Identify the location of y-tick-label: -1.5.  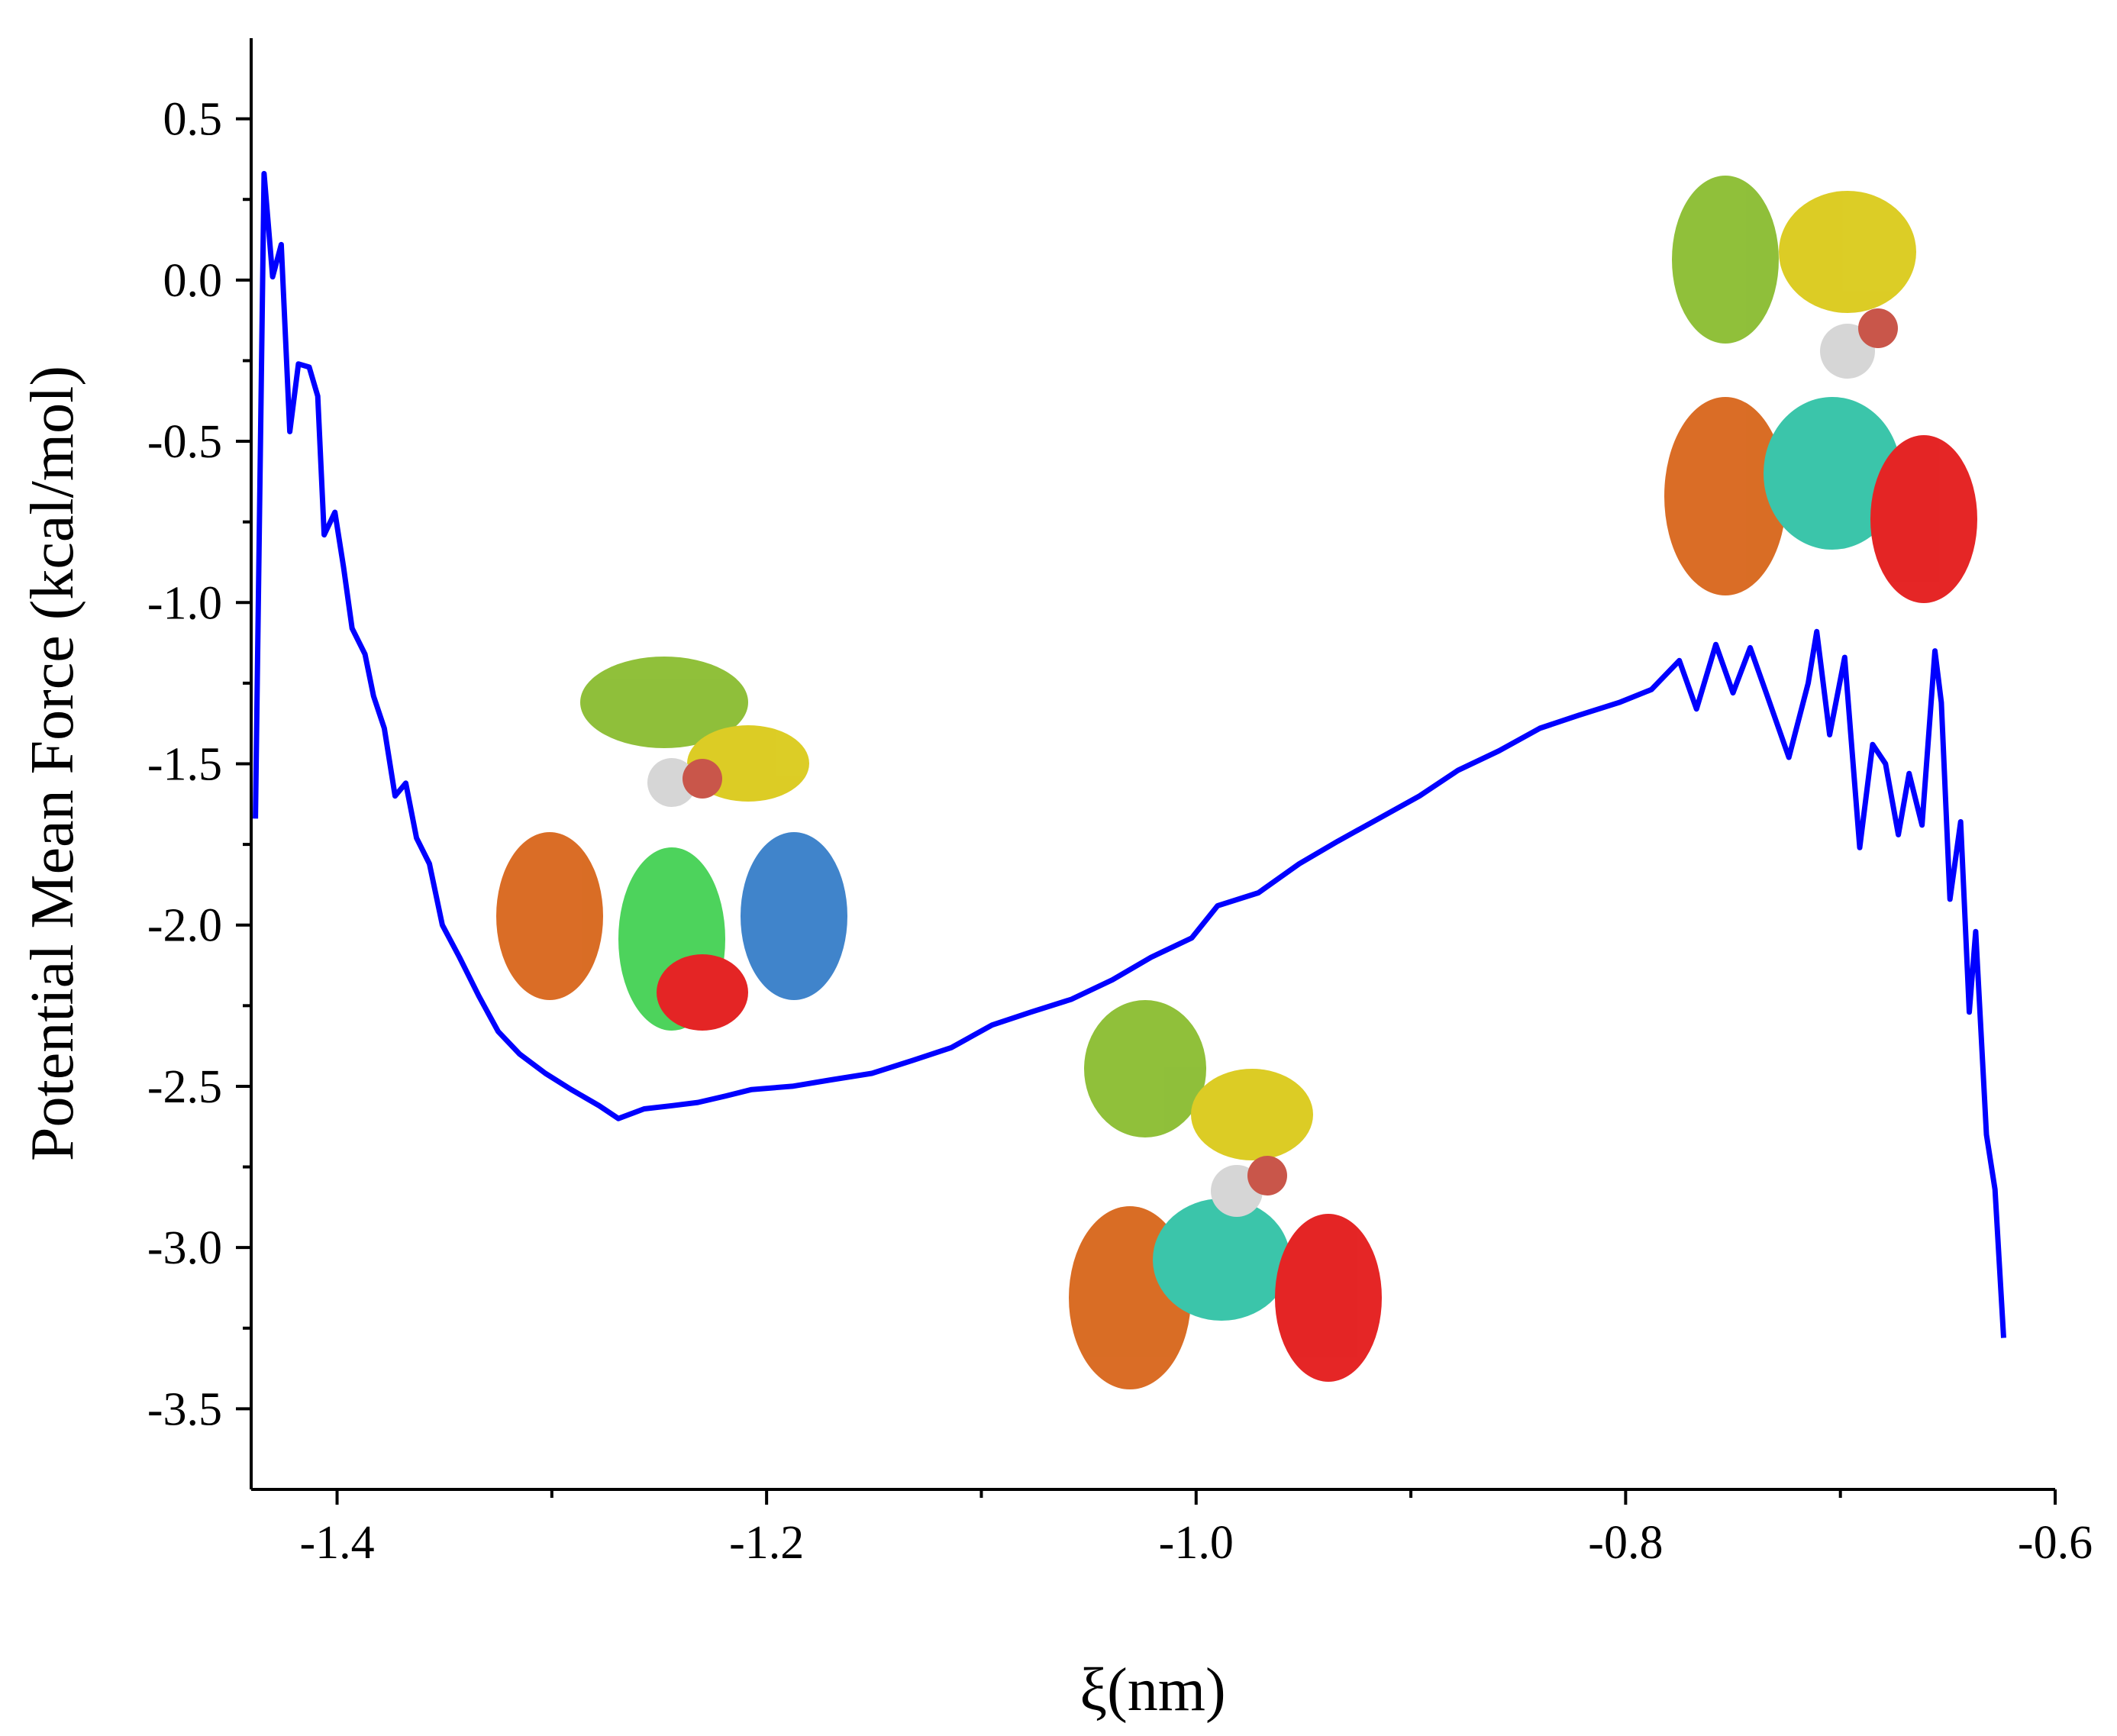
(184, 765).